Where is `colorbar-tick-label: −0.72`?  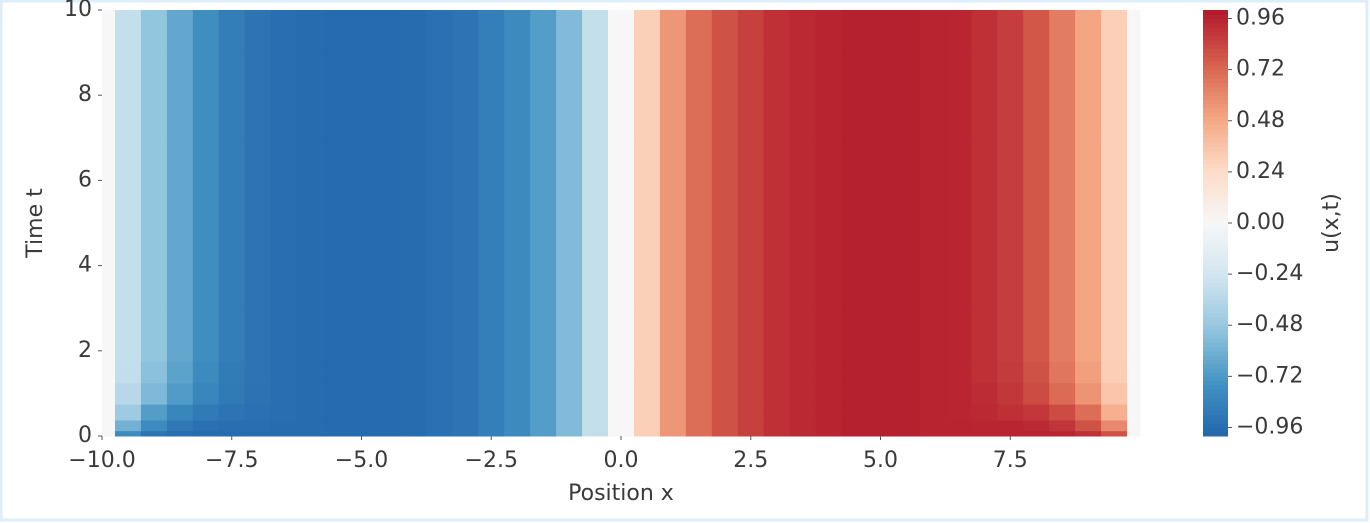 colorbar-tick-label: −0.72 is located at coordinates (1269, 375).